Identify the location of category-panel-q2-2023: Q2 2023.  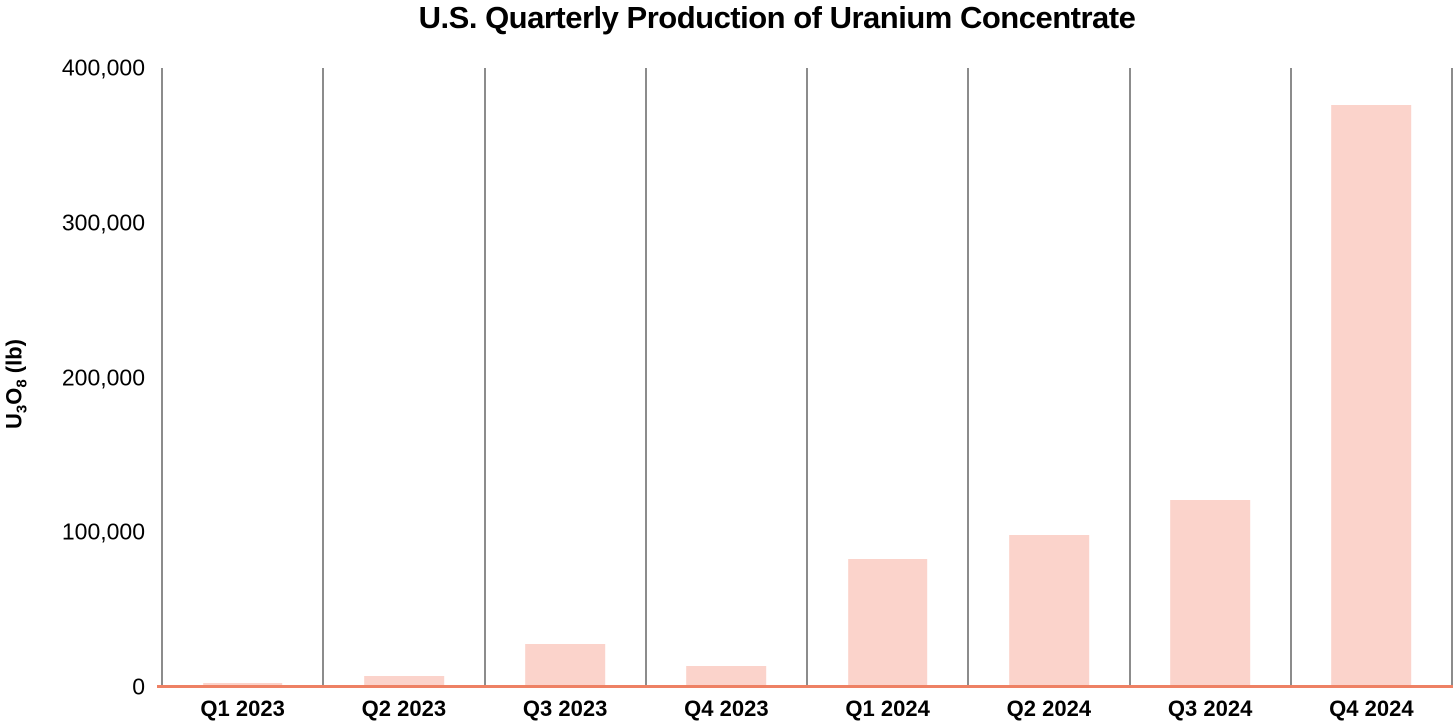
(402, 394).